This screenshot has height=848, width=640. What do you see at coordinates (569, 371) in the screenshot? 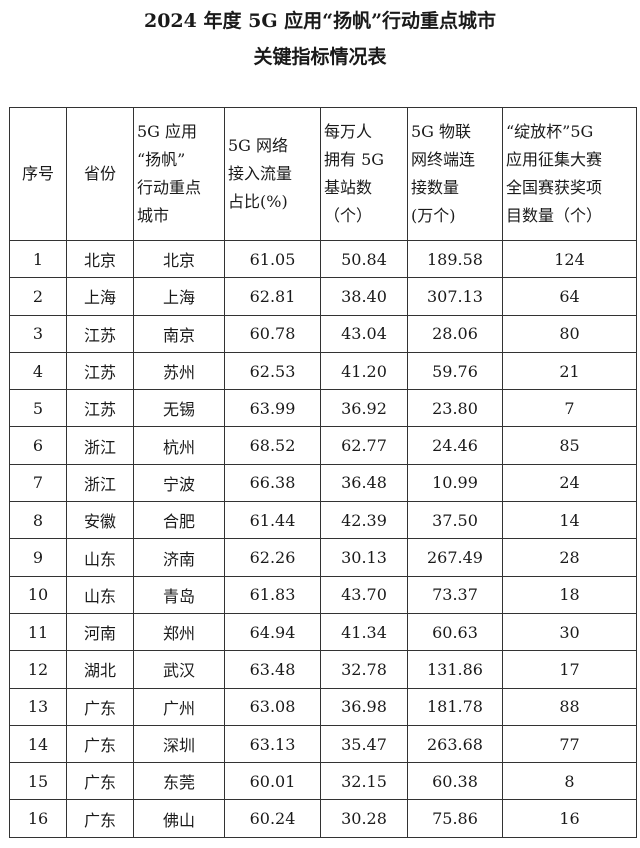
I see `cell-award-count: 21` at bounding box center [569, 371].